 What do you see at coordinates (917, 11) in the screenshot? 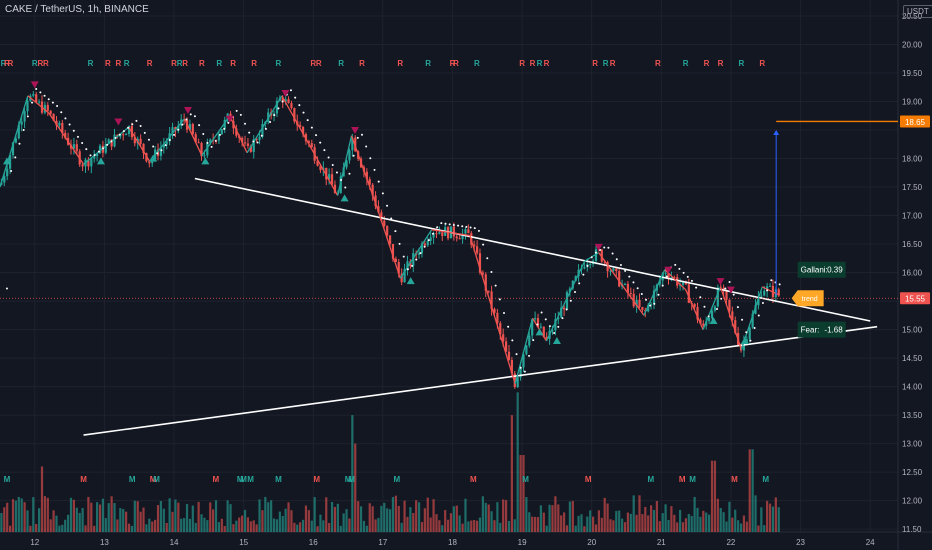
I see `currency-button: USDT` at bounding box center [917, 11].